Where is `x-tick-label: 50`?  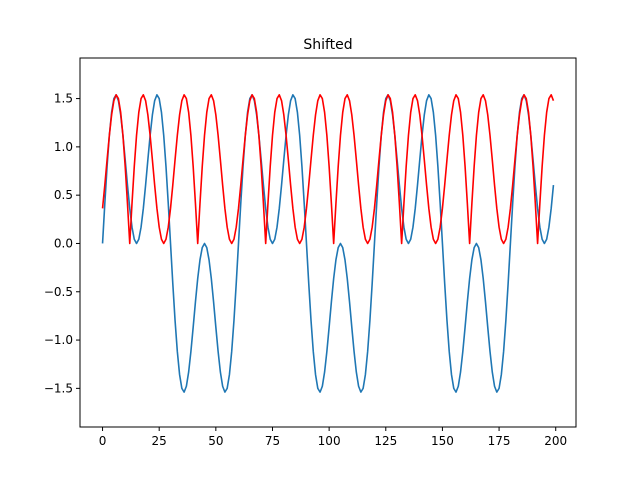 x-tick-label: 50 is located at coordinates (215, 441).